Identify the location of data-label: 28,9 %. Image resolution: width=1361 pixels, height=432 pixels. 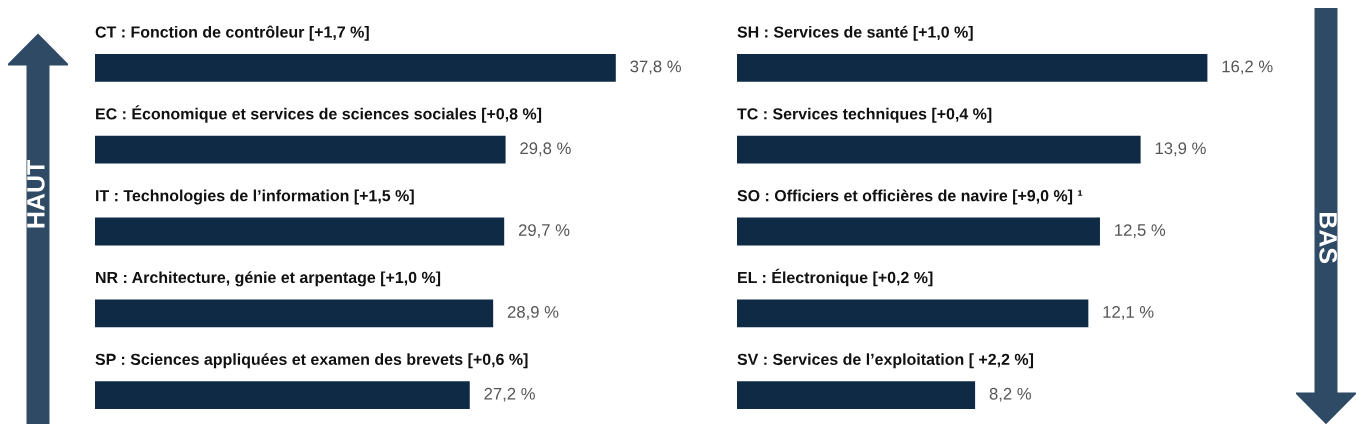
(533, 313).